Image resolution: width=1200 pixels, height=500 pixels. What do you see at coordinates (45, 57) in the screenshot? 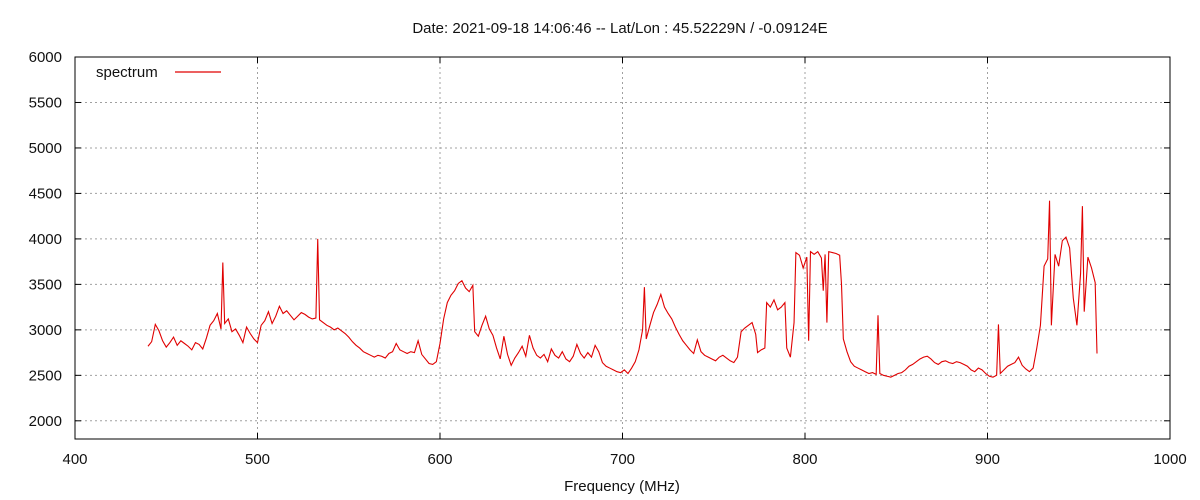
I see `y-tick-label: 6000` at bounding box center [45, 57].